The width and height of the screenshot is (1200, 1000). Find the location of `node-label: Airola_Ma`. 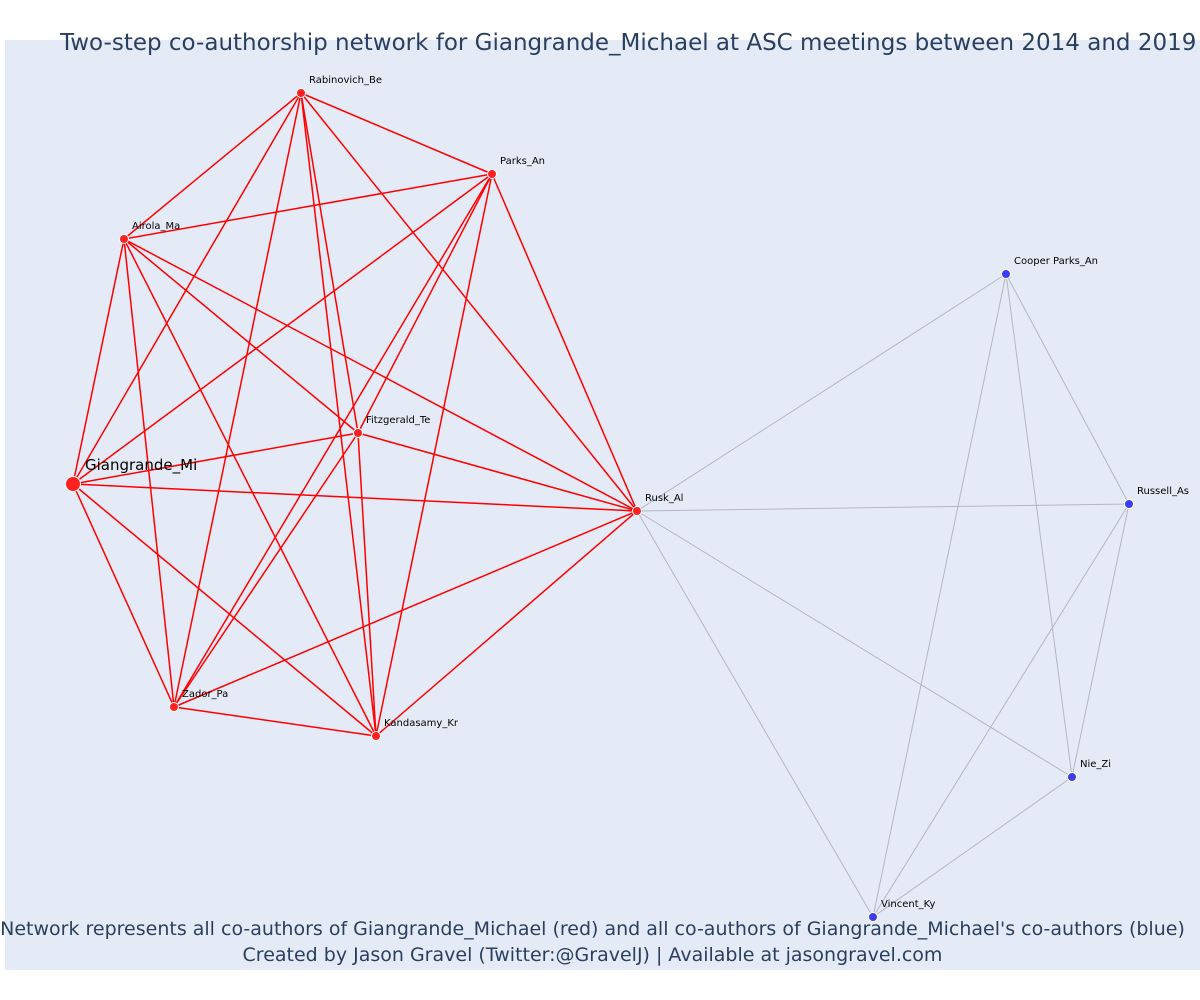

node-label: Airola_Ma is located at coordinates (156, 226).